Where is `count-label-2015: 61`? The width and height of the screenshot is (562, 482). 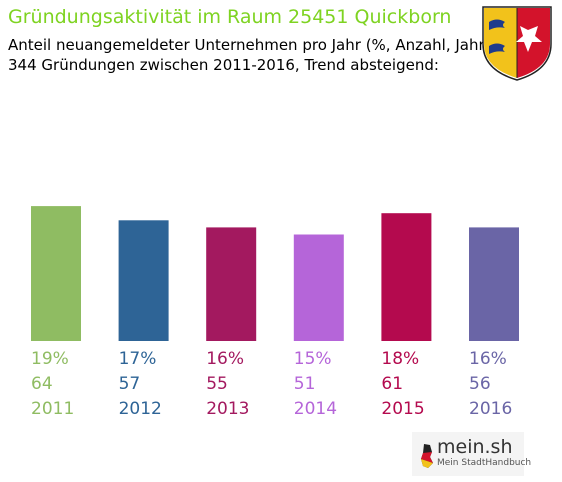 count-label-2015: 61 is located at coordinates (392, 384).